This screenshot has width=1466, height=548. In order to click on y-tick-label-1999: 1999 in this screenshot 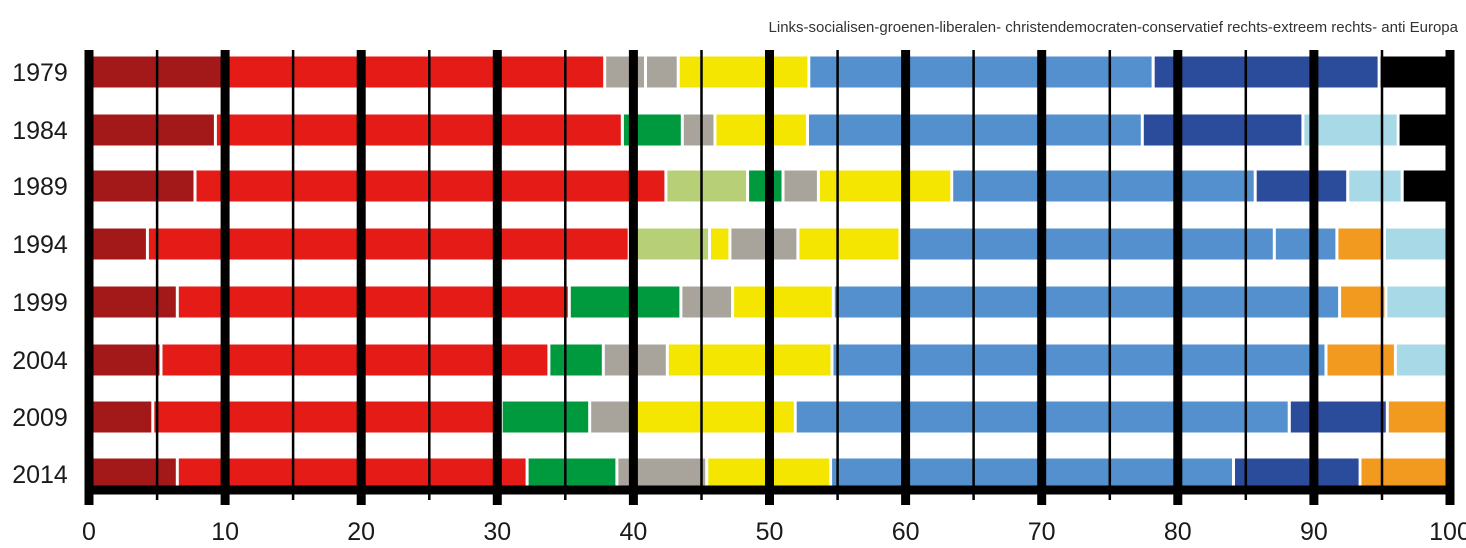, I will do `click(40, 303)`.